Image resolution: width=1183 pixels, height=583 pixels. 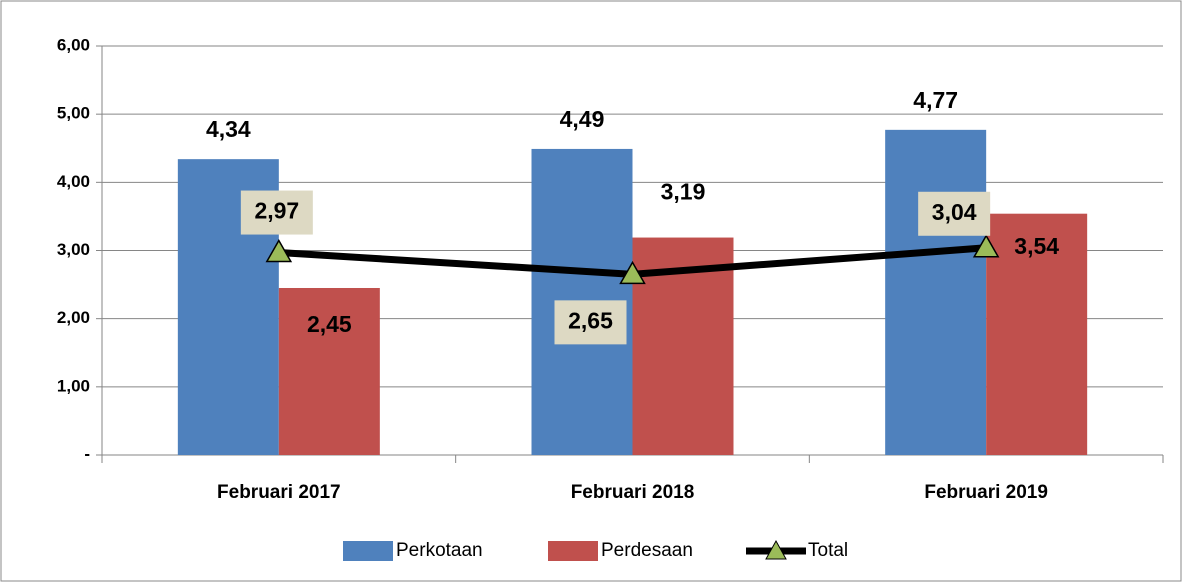 What do you see at coordinates (647, 550) in the screenshot?
I see `legend-label: Perdesaan` at bounding box center [647, 550].